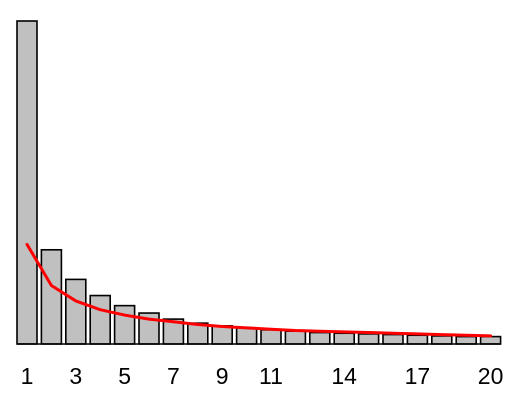  Describe the element at coordinates (344, 376) in the screenshot. I see `x-tick-label-14: 14` at that location.